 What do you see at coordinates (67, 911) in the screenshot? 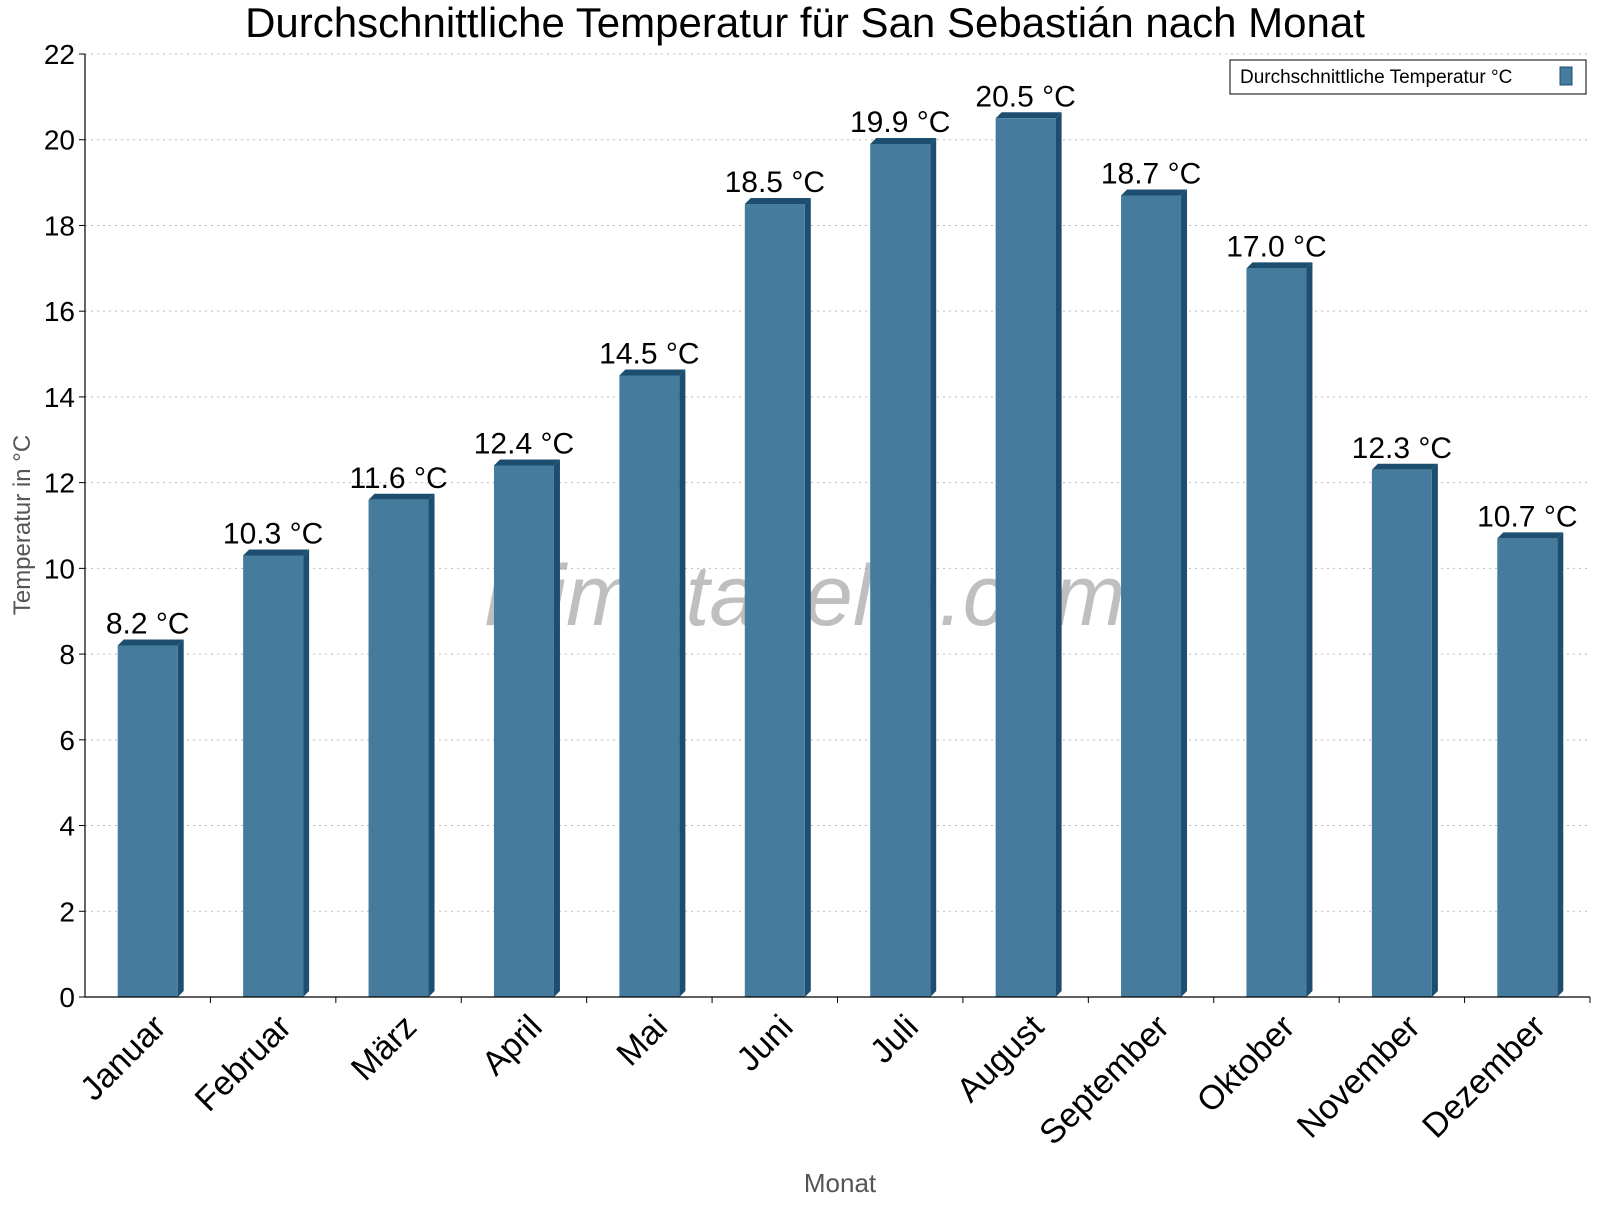
I see `y-tick-label: 2` at bounding box center [67, 911].